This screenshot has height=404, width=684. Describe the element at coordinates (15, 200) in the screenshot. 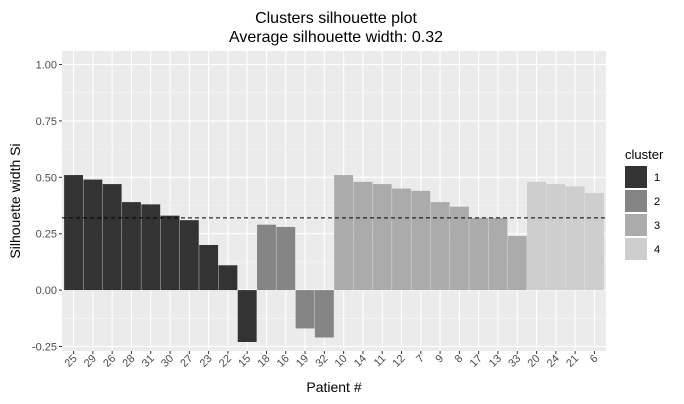

I see `y-axis-title: Silhouette width Si` at that location.